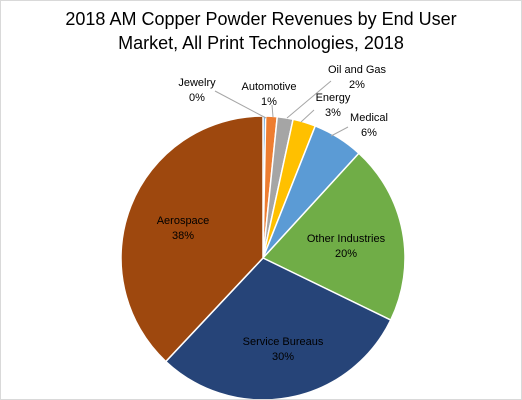  I want to click on slice-percent-automotive: 1%, so click(269, 102).